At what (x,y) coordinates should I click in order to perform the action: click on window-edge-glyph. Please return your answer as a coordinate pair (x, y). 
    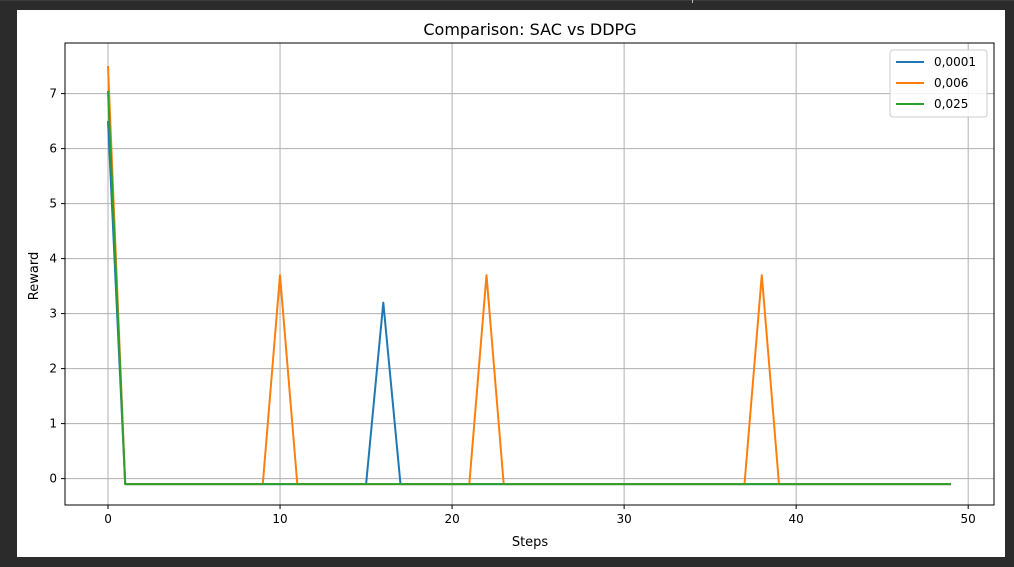
    Looking at the image, I should click on (2, 19).